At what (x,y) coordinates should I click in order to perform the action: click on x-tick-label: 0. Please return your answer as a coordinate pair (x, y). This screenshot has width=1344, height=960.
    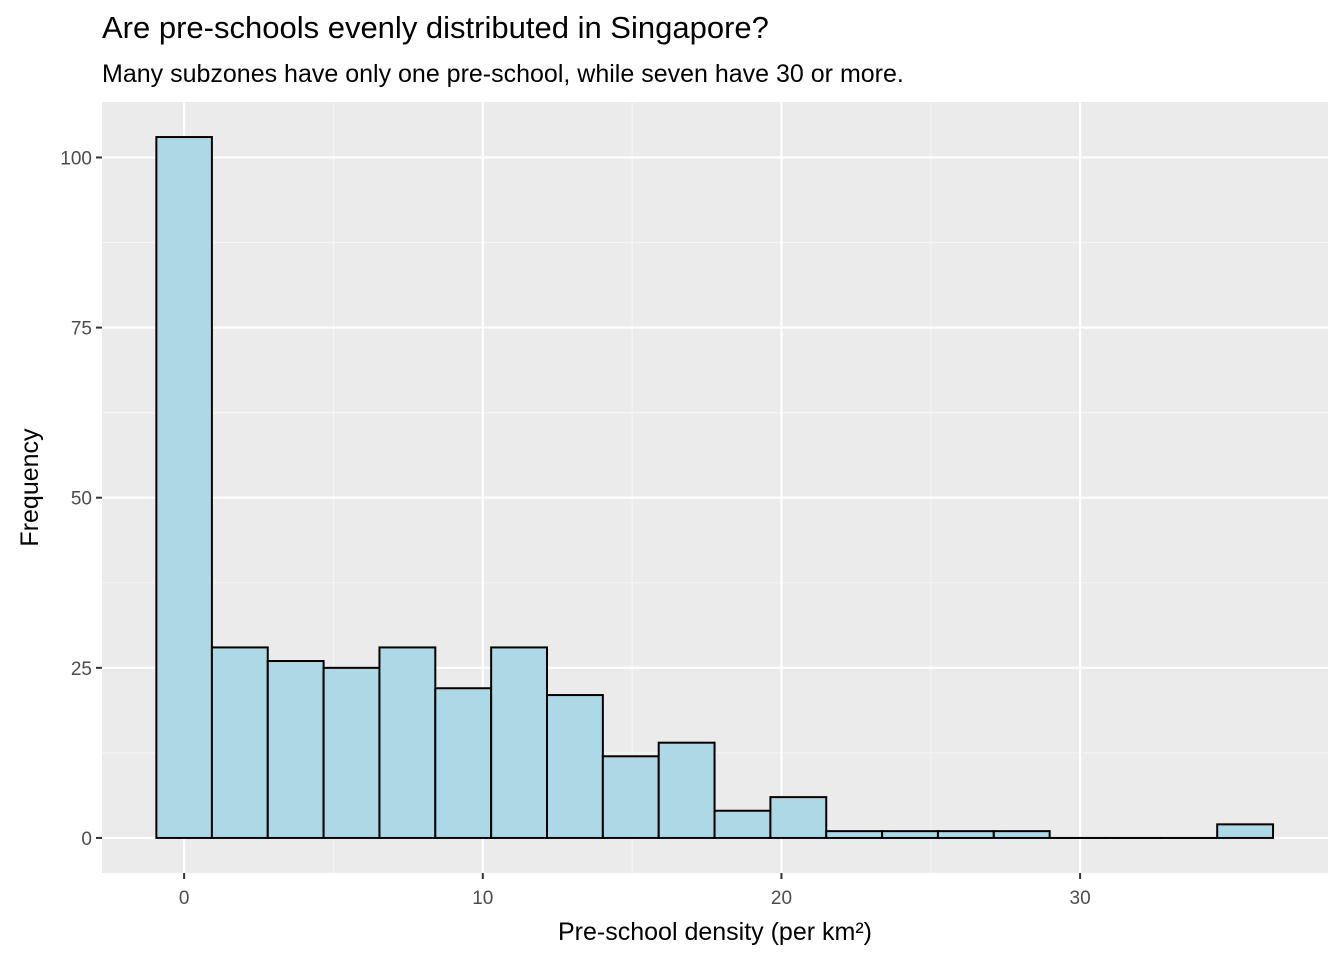
    Looking at the image, I should click on (184, 898).